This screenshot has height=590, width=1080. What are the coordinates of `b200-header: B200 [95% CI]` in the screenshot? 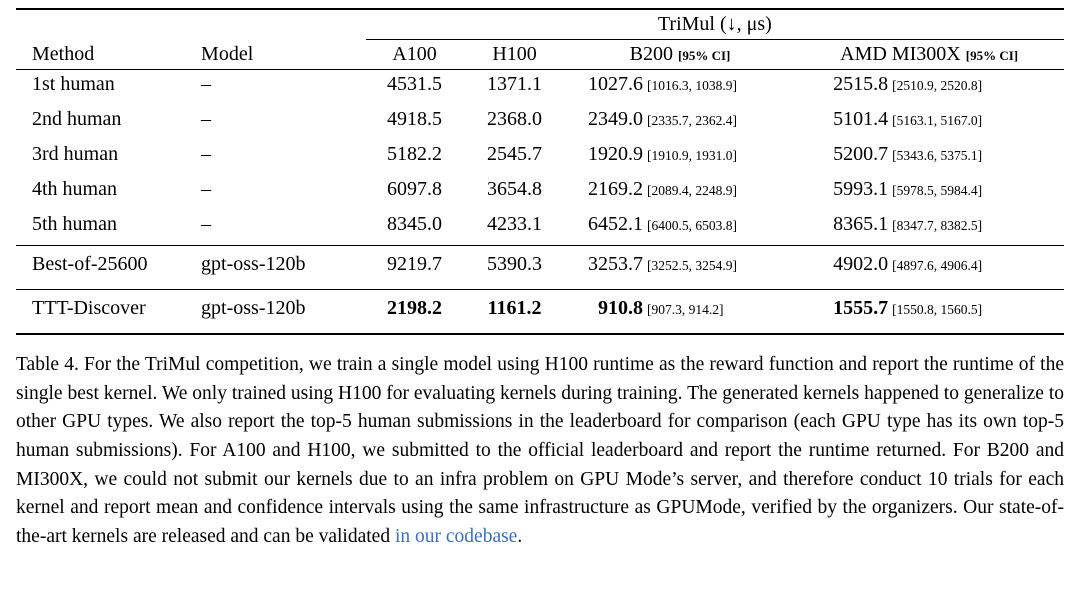 It's located at (680, 54).